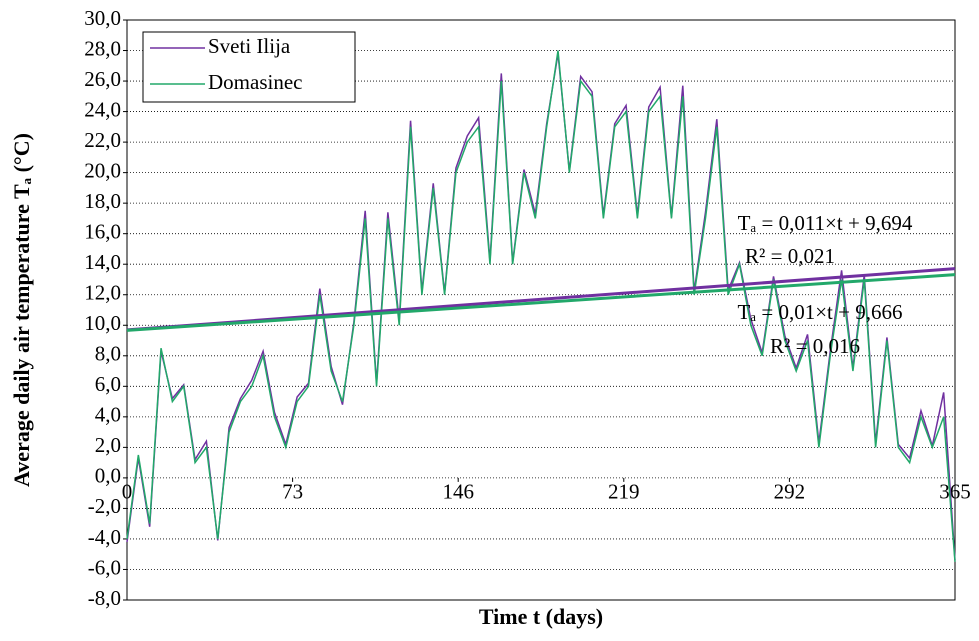 Image resolution: width=979 pixels, height=641 pixels. I want to click on x-tick-label: 292, so click(790, 492).